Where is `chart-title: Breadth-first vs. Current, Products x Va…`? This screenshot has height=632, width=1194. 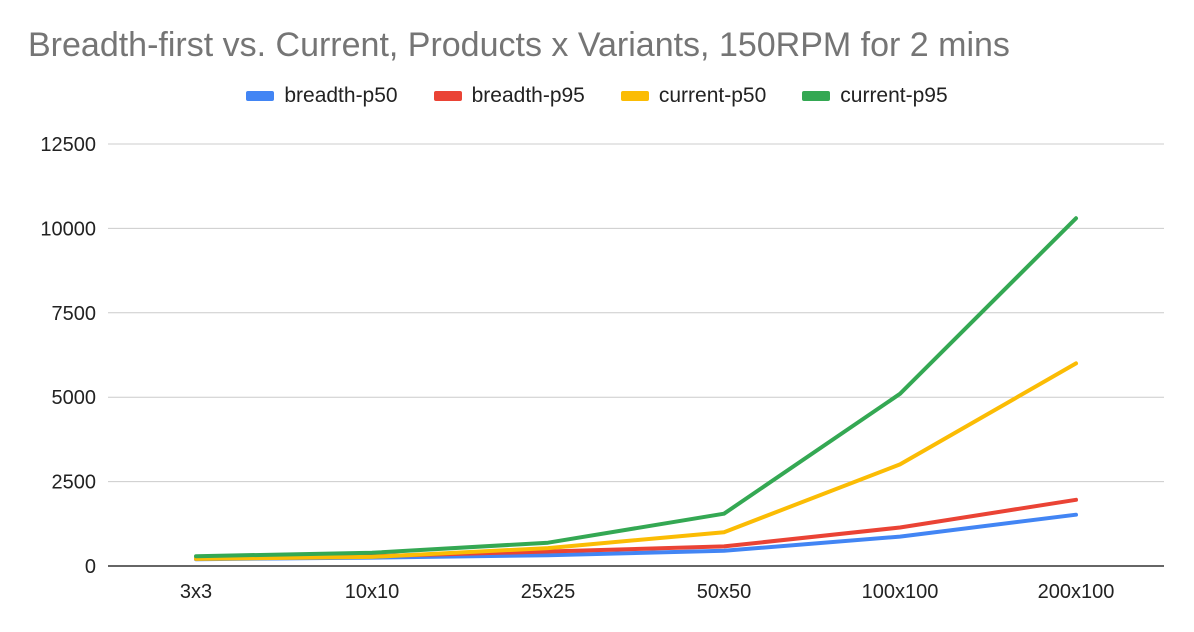 chart-title: Breadth-first vs. Current, Products x Va… is located at coordinates (519, 45).